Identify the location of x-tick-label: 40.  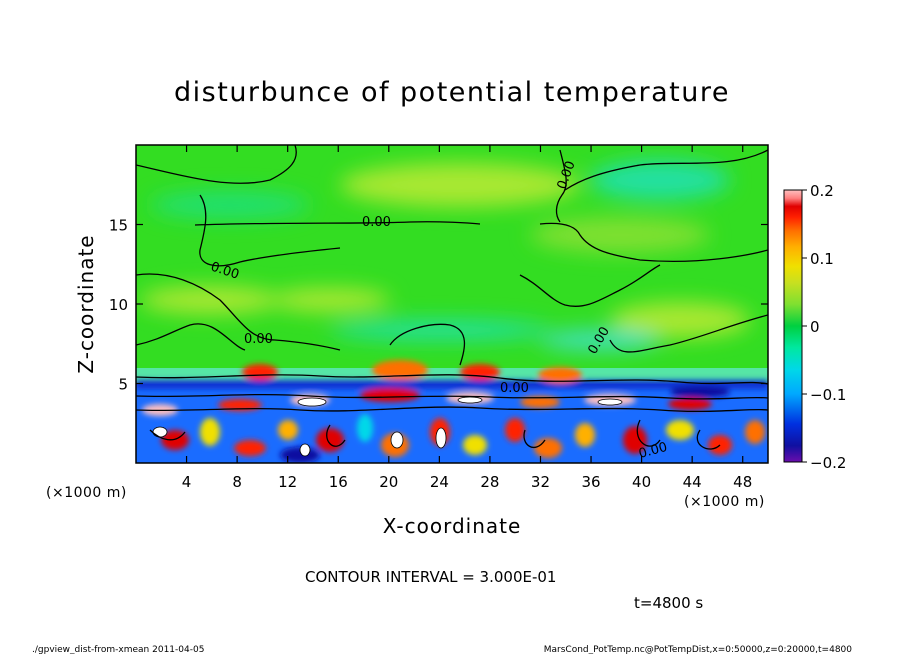
(641, 482).